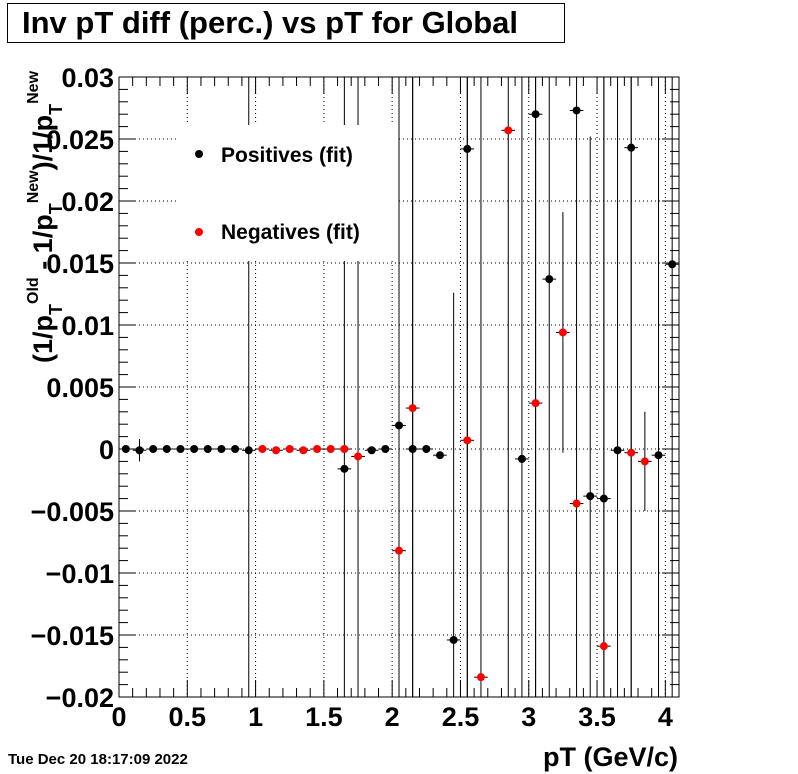  I want to click on x-axis-title: pT (GeV/c), so click(610, 757).